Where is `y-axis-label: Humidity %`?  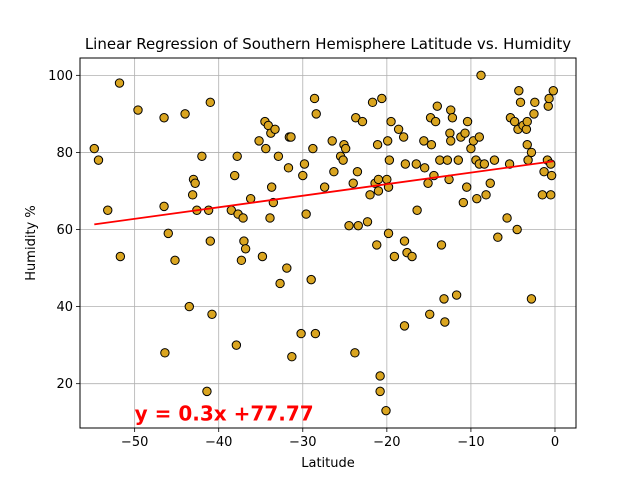 y-axis-label: Humidity % is located at coordinates (31, 242).